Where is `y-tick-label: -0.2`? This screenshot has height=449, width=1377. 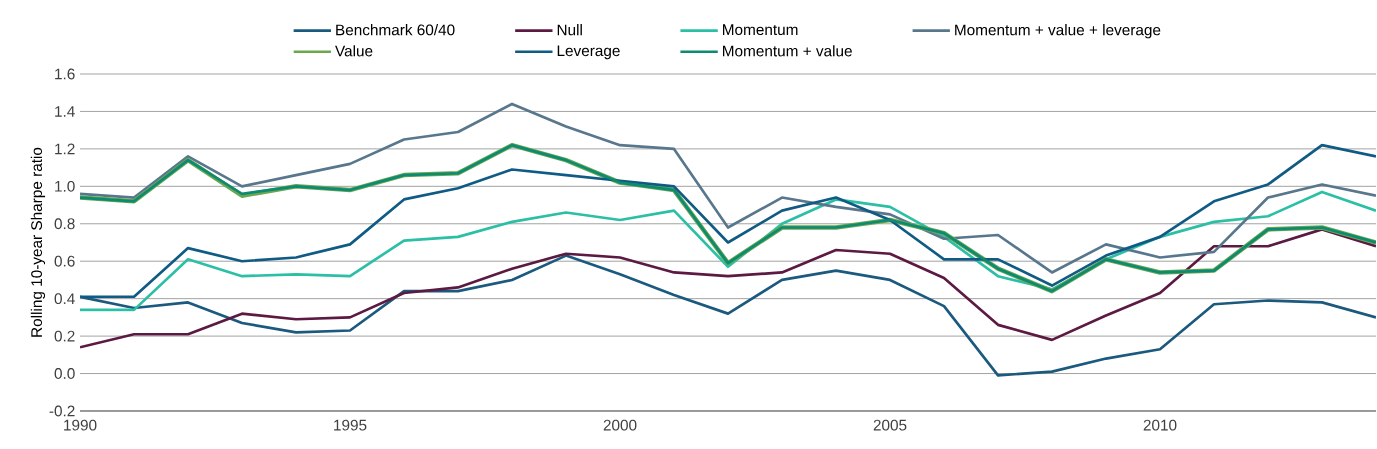 y-tick-label: -0.2 is located at coordinates (62, 411).